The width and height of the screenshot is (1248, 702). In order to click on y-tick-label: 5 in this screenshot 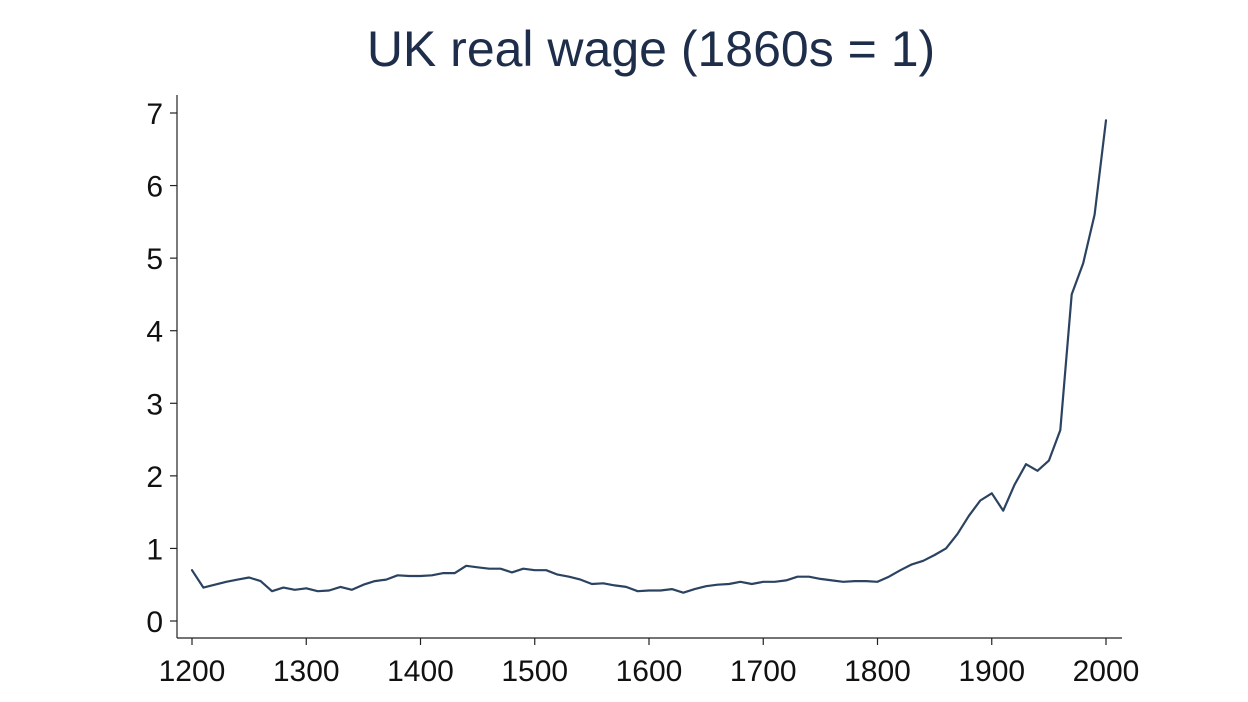, I will do `click(154, 259)`.